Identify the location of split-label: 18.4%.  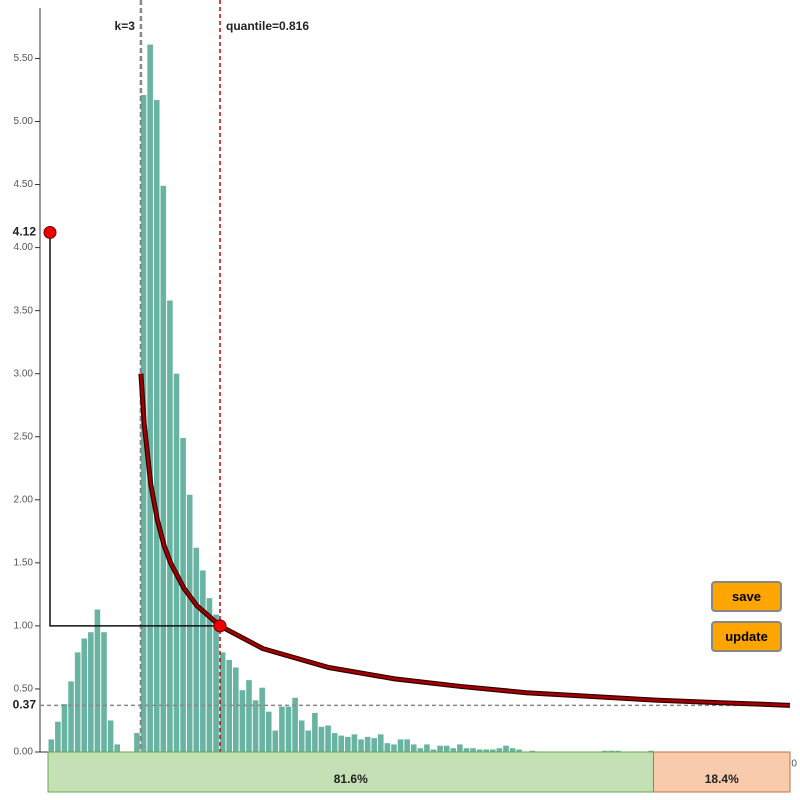
(722, 779).